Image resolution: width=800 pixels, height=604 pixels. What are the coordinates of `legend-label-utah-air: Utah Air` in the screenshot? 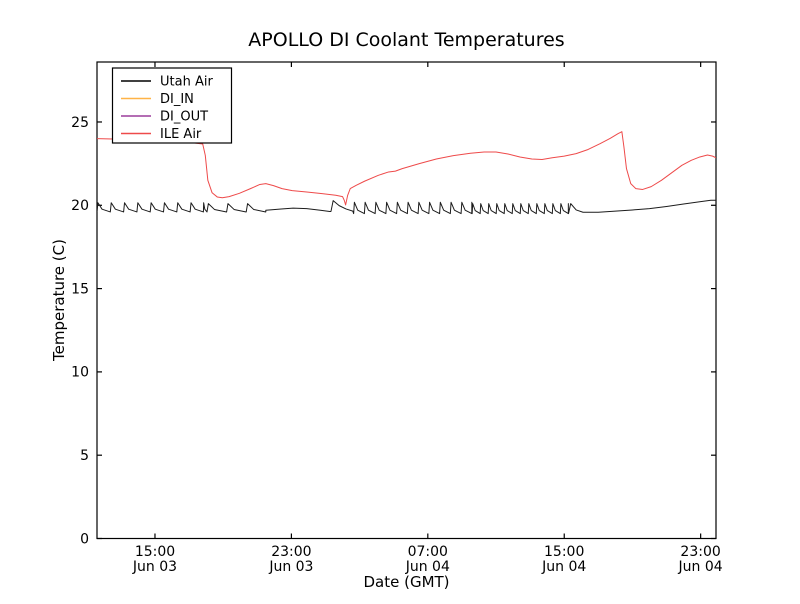 It's located at (186, 82).